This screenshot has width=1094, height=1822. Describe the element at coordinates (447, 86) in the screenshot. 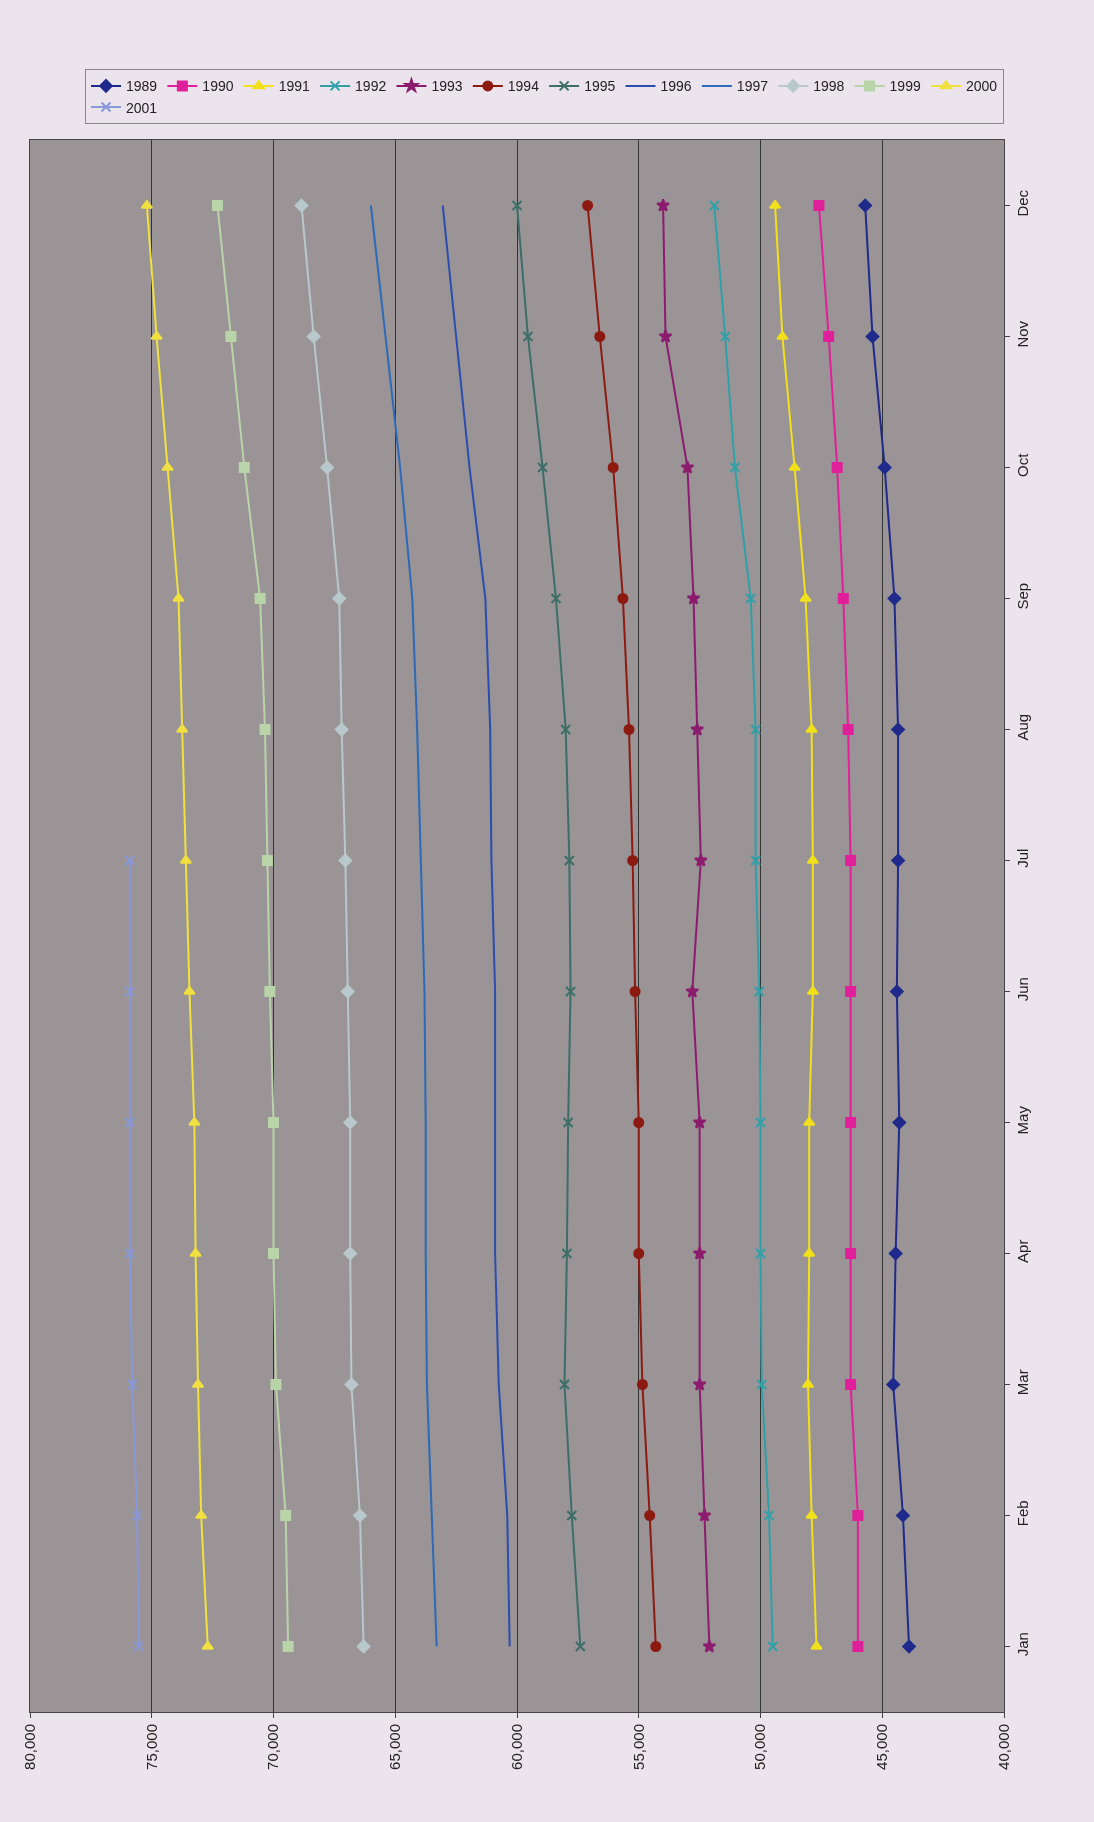

I see `legend-label: 1993` at that location.